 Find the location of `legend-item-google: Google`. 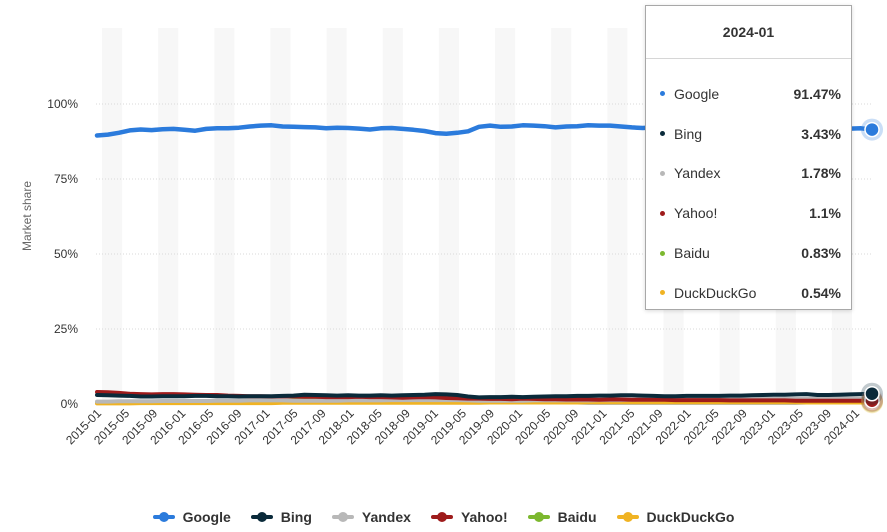

legend-item-google: Google is located at coordinates (191, 517).